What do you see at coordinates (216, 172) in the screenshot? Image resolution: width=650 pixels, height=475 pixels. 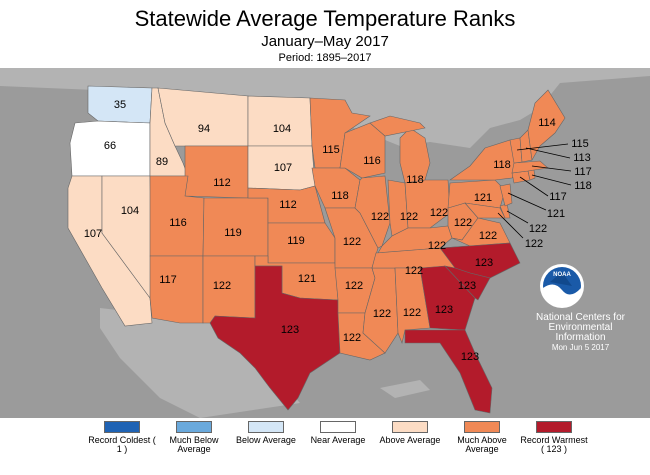 I see `state-WY` at bounding box center [216, 172].